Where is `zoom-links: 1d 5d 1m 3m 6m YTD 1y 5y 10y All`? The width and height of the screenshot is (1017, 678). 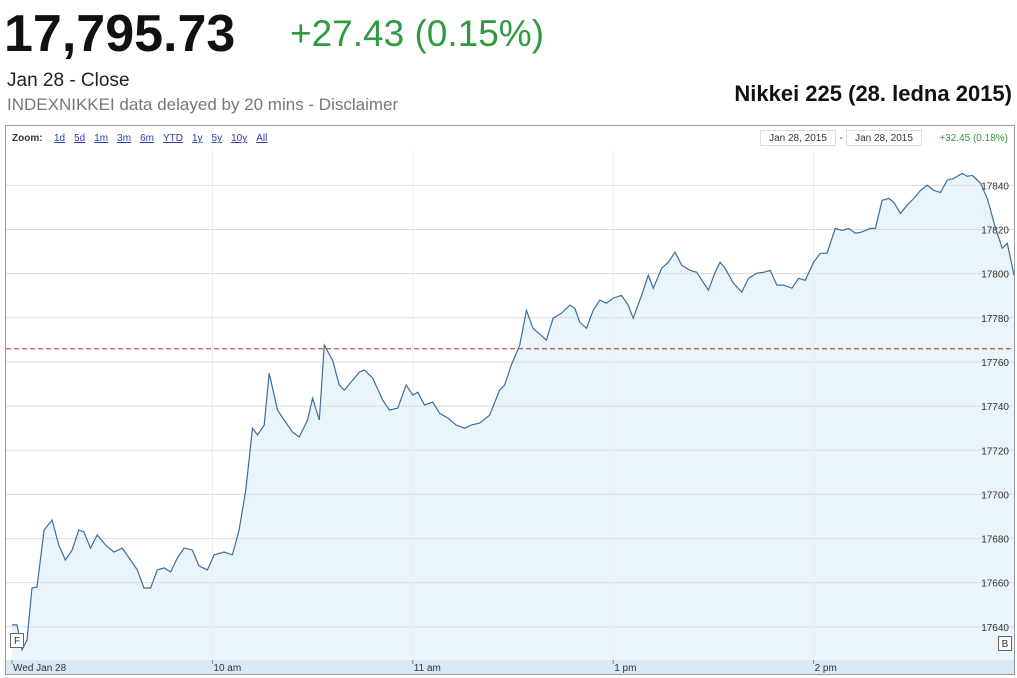 zoom-links: 1d 5d 1m 3m 6m YTD 1y 5y 10y All is located at coordinates (160, 138).